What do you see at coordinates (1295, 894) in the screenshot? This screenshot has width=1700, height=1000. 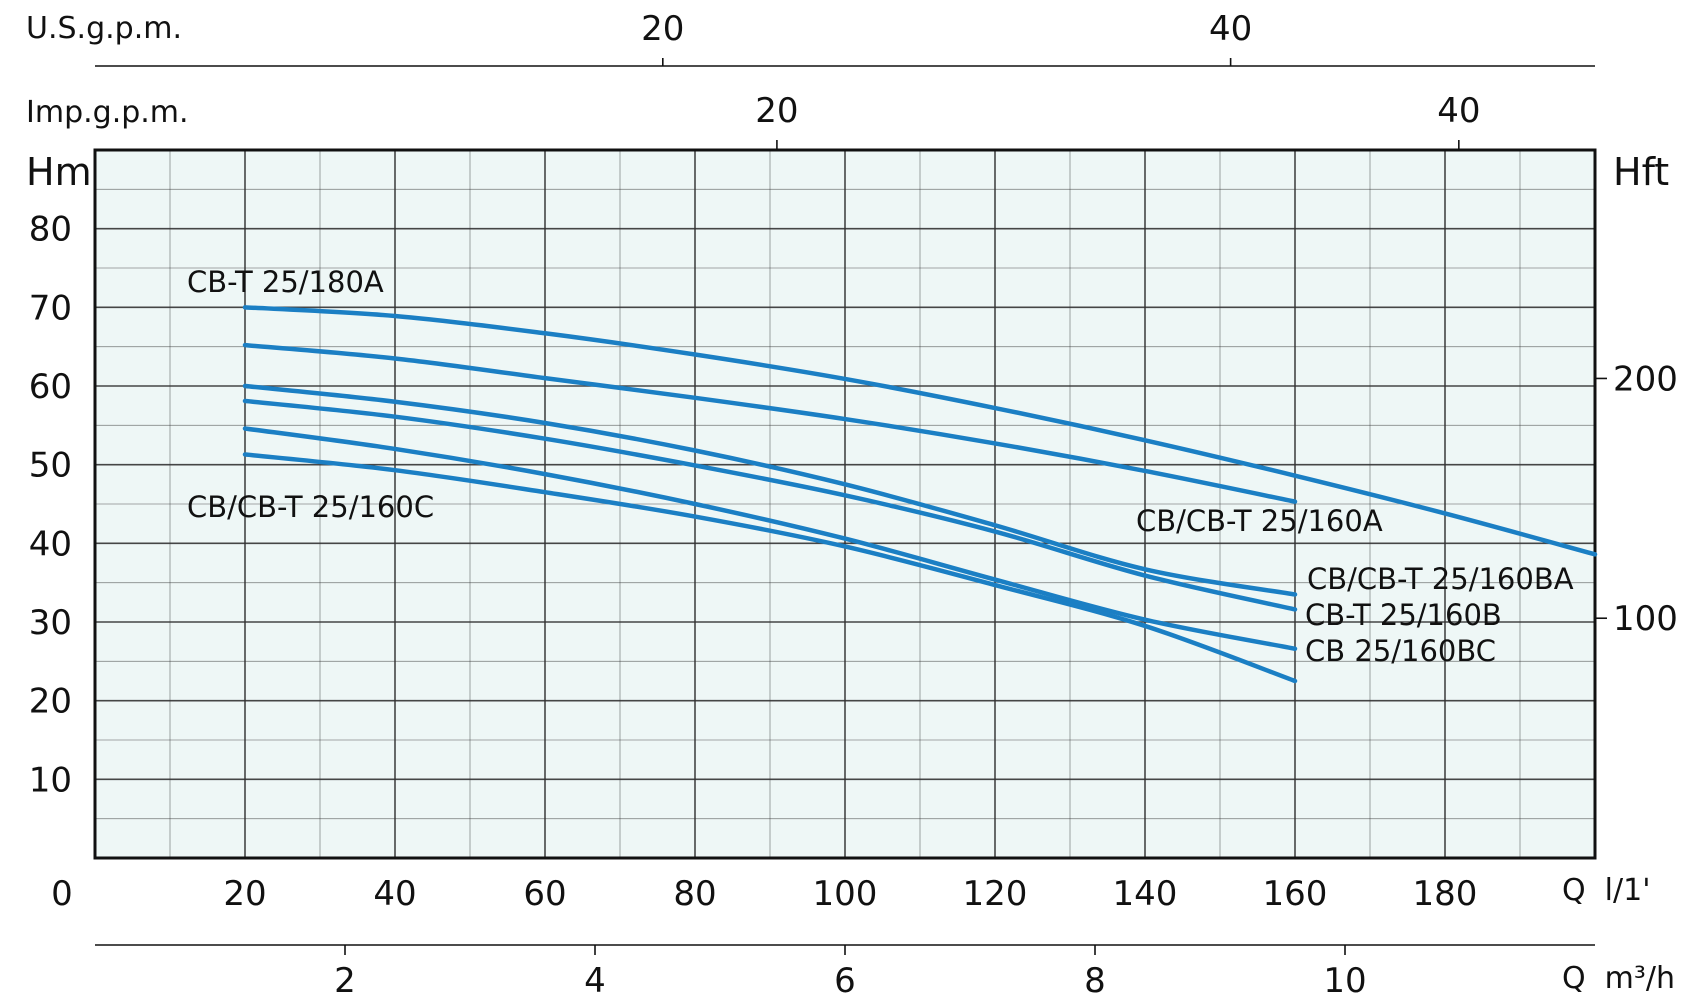 I see `x-tick-label: 160` at bounding box center [1295, 894].